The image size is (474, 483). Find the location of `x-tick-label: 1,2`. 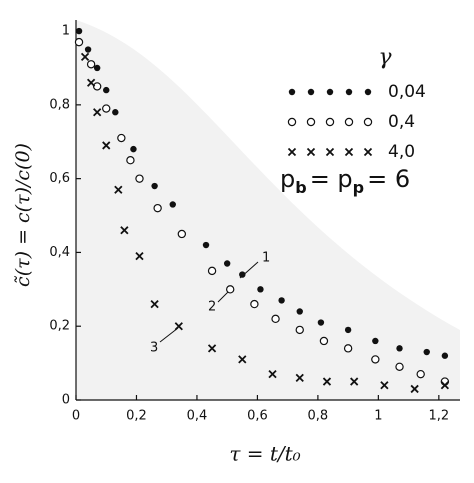

x-tick-label: 1,2 is located at coordinates (438, 416).